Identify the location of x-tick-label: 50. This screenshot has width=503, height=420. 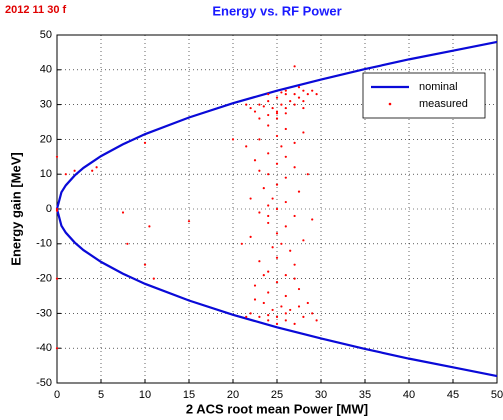
(497, 395).